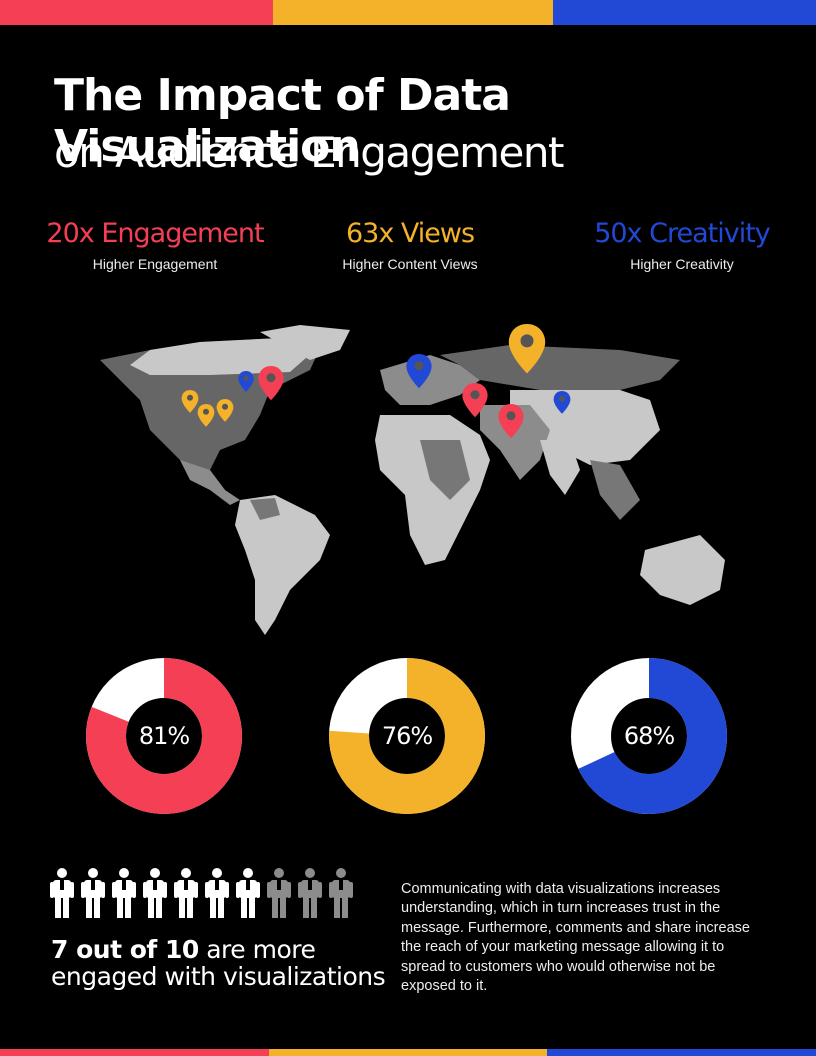 The image size is (816, 1056). I want to click on canada-shape, so click(222, 356).